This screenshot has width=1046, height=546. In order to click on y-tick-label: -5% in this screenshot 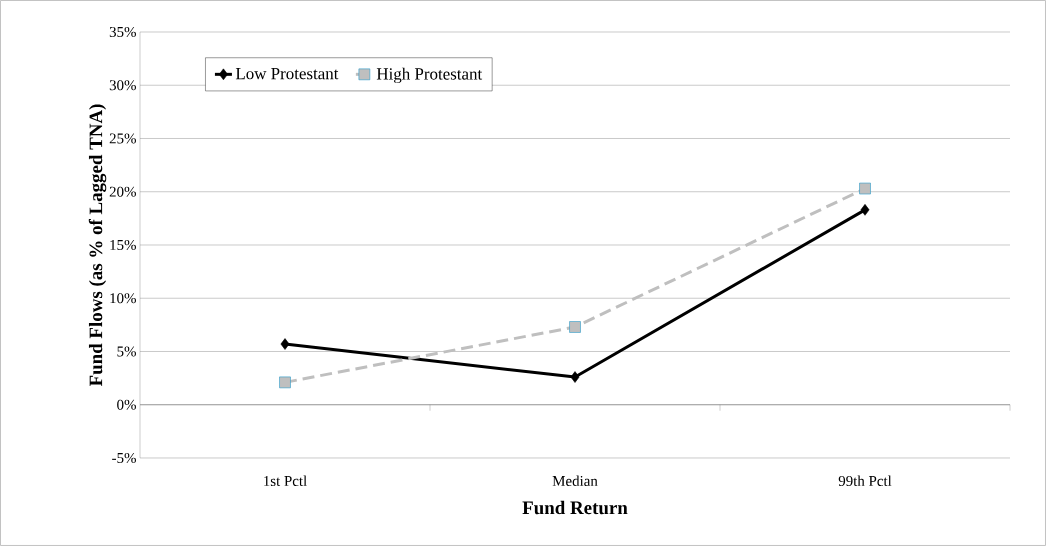, I will do `click(124, 458)`.